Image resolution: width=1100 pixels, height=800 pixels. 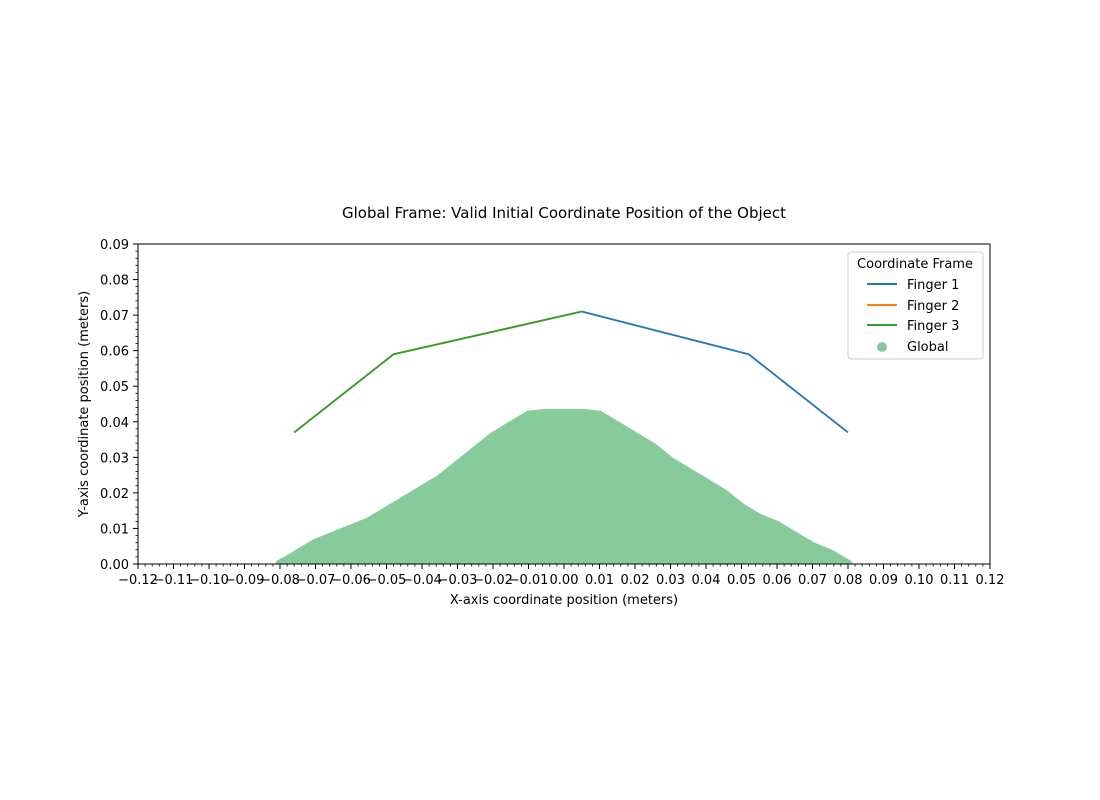 What do you see at coordinates (777, 580) in the screenshot?
I see `x-tick-label: 0.06` at bounding box center [777, 580].